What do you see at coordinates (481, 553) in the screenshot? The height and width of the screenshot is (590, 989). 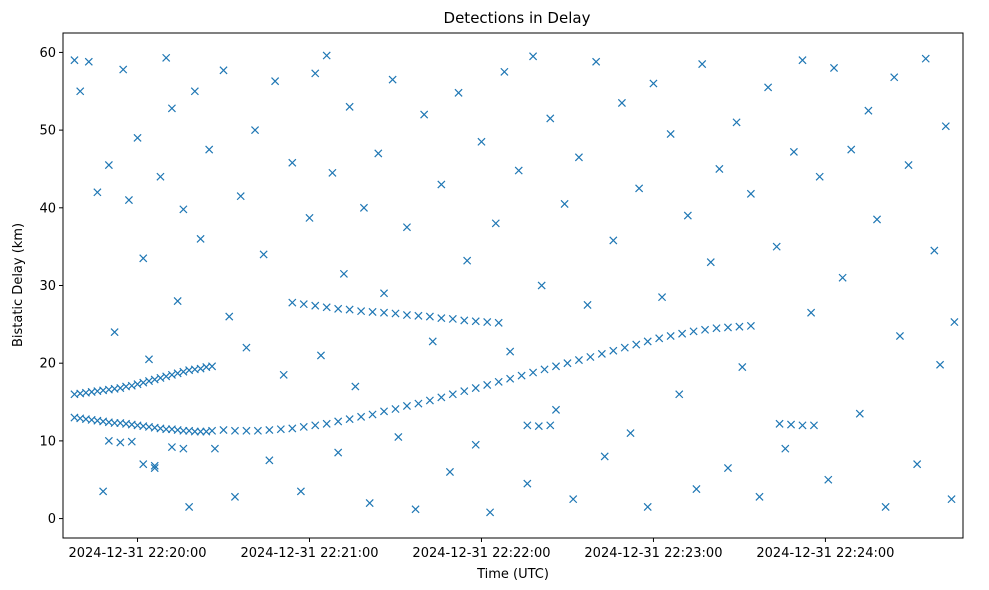 I see `x-tick-label: 2024-12-31 22:22:00` at bounding box center [481, 553].